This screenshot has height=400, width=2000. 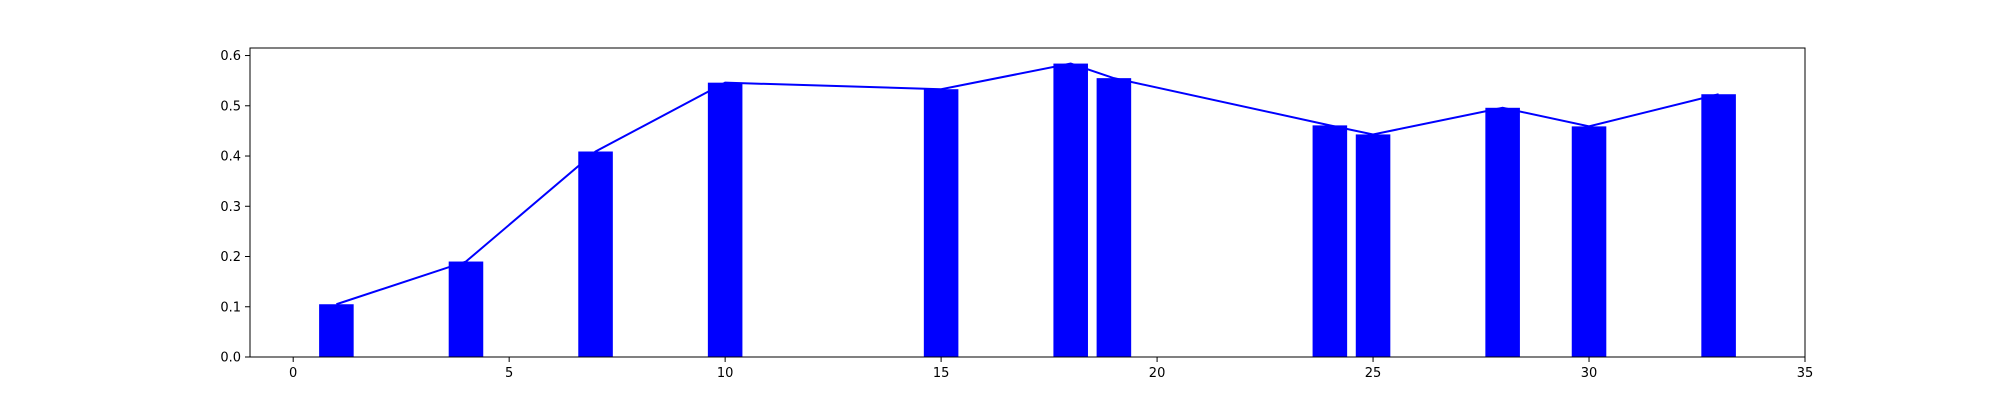 What do you see at coordinates (1373, 373) in the screenshot?
I see `x-tick-label: 25` at bounding box center [1373, 373].